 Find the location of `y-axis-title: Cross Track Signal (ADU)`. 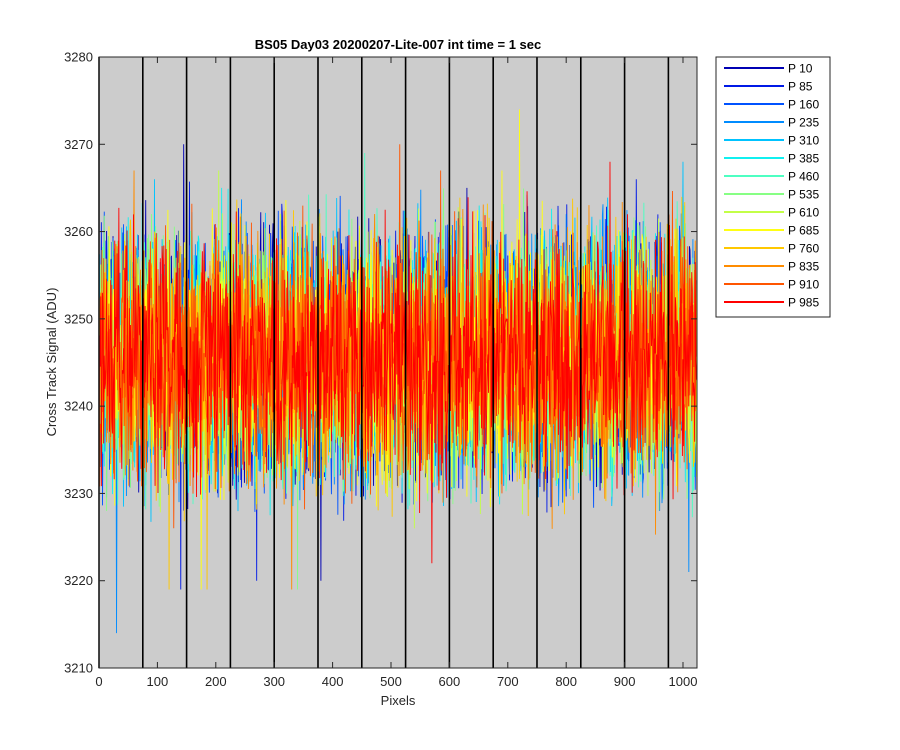

y-axis-title: Cross Track Signal (ADU) is located at coordinates (51, 362).